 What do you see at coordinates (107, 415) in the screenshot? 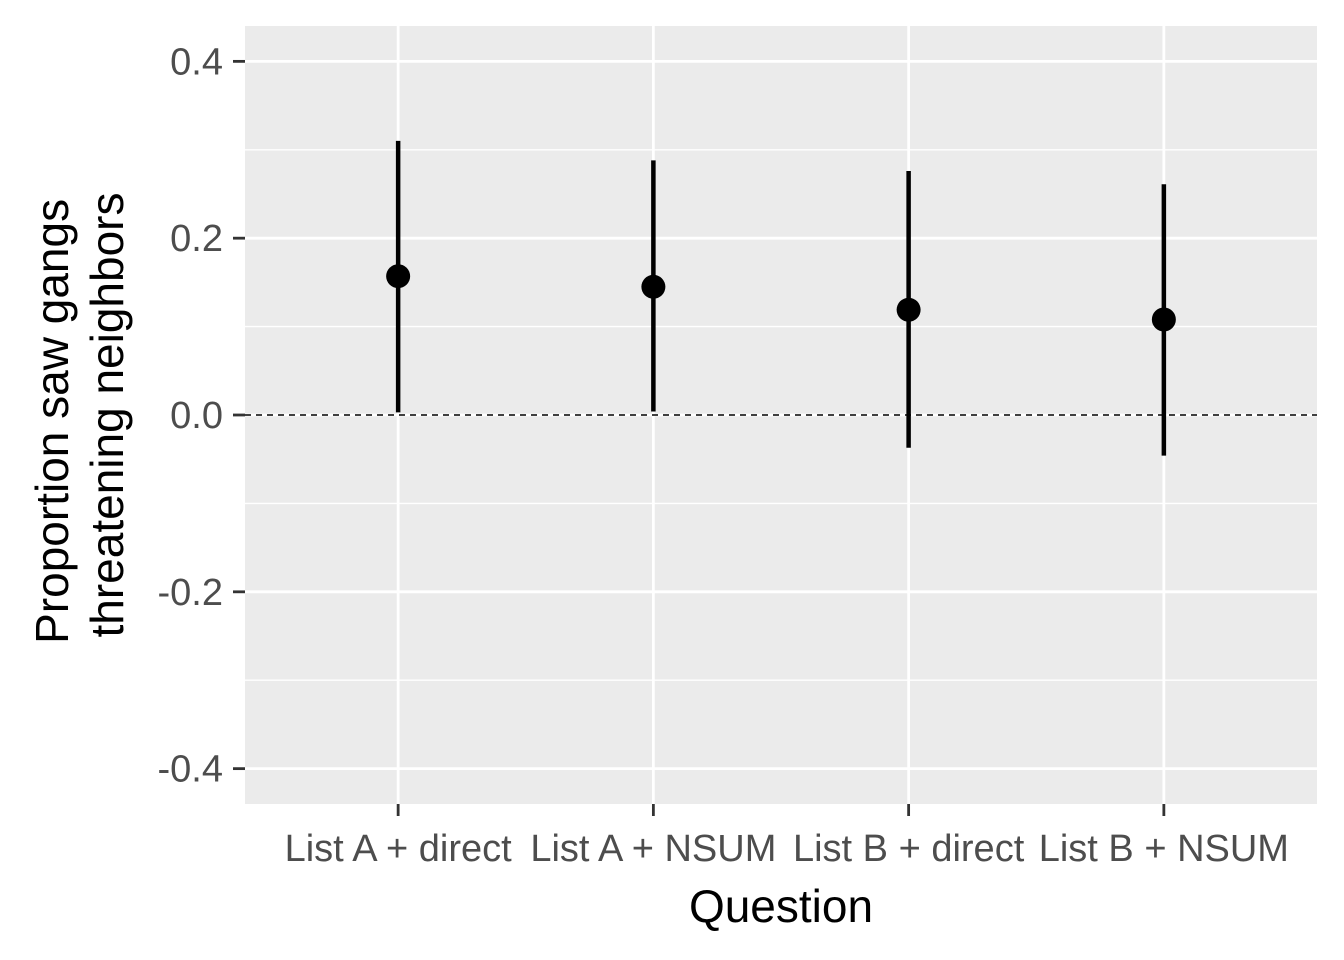
I see `y-axis-title-line-2: threatening neighbors` at bounding box center [107, 415].